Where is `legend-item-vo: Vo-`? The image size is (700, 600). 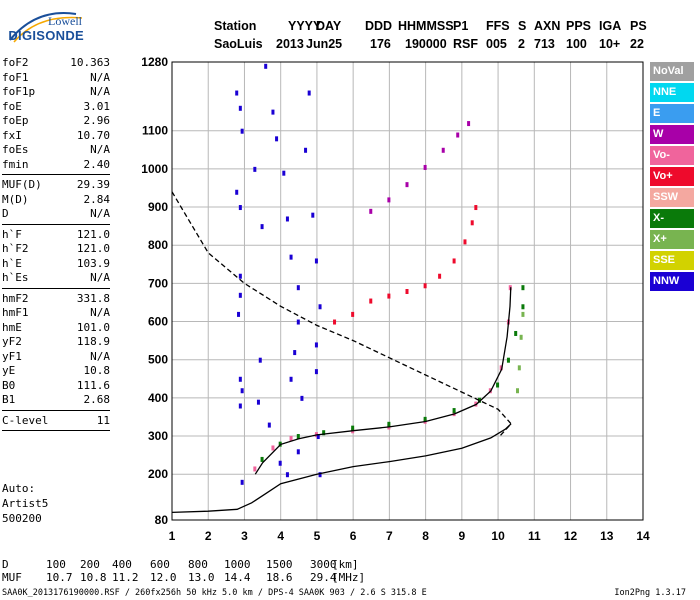
legend-item-vo: Vo- is located at coordinates (672, 155).